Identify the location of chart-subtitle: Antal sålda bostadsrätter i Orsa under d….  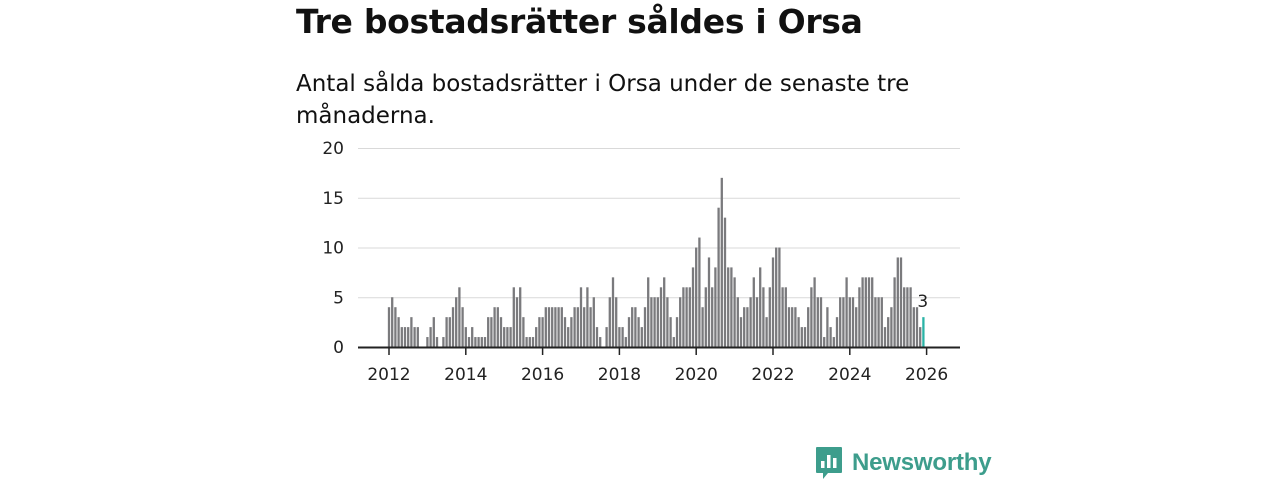
(603, 100).